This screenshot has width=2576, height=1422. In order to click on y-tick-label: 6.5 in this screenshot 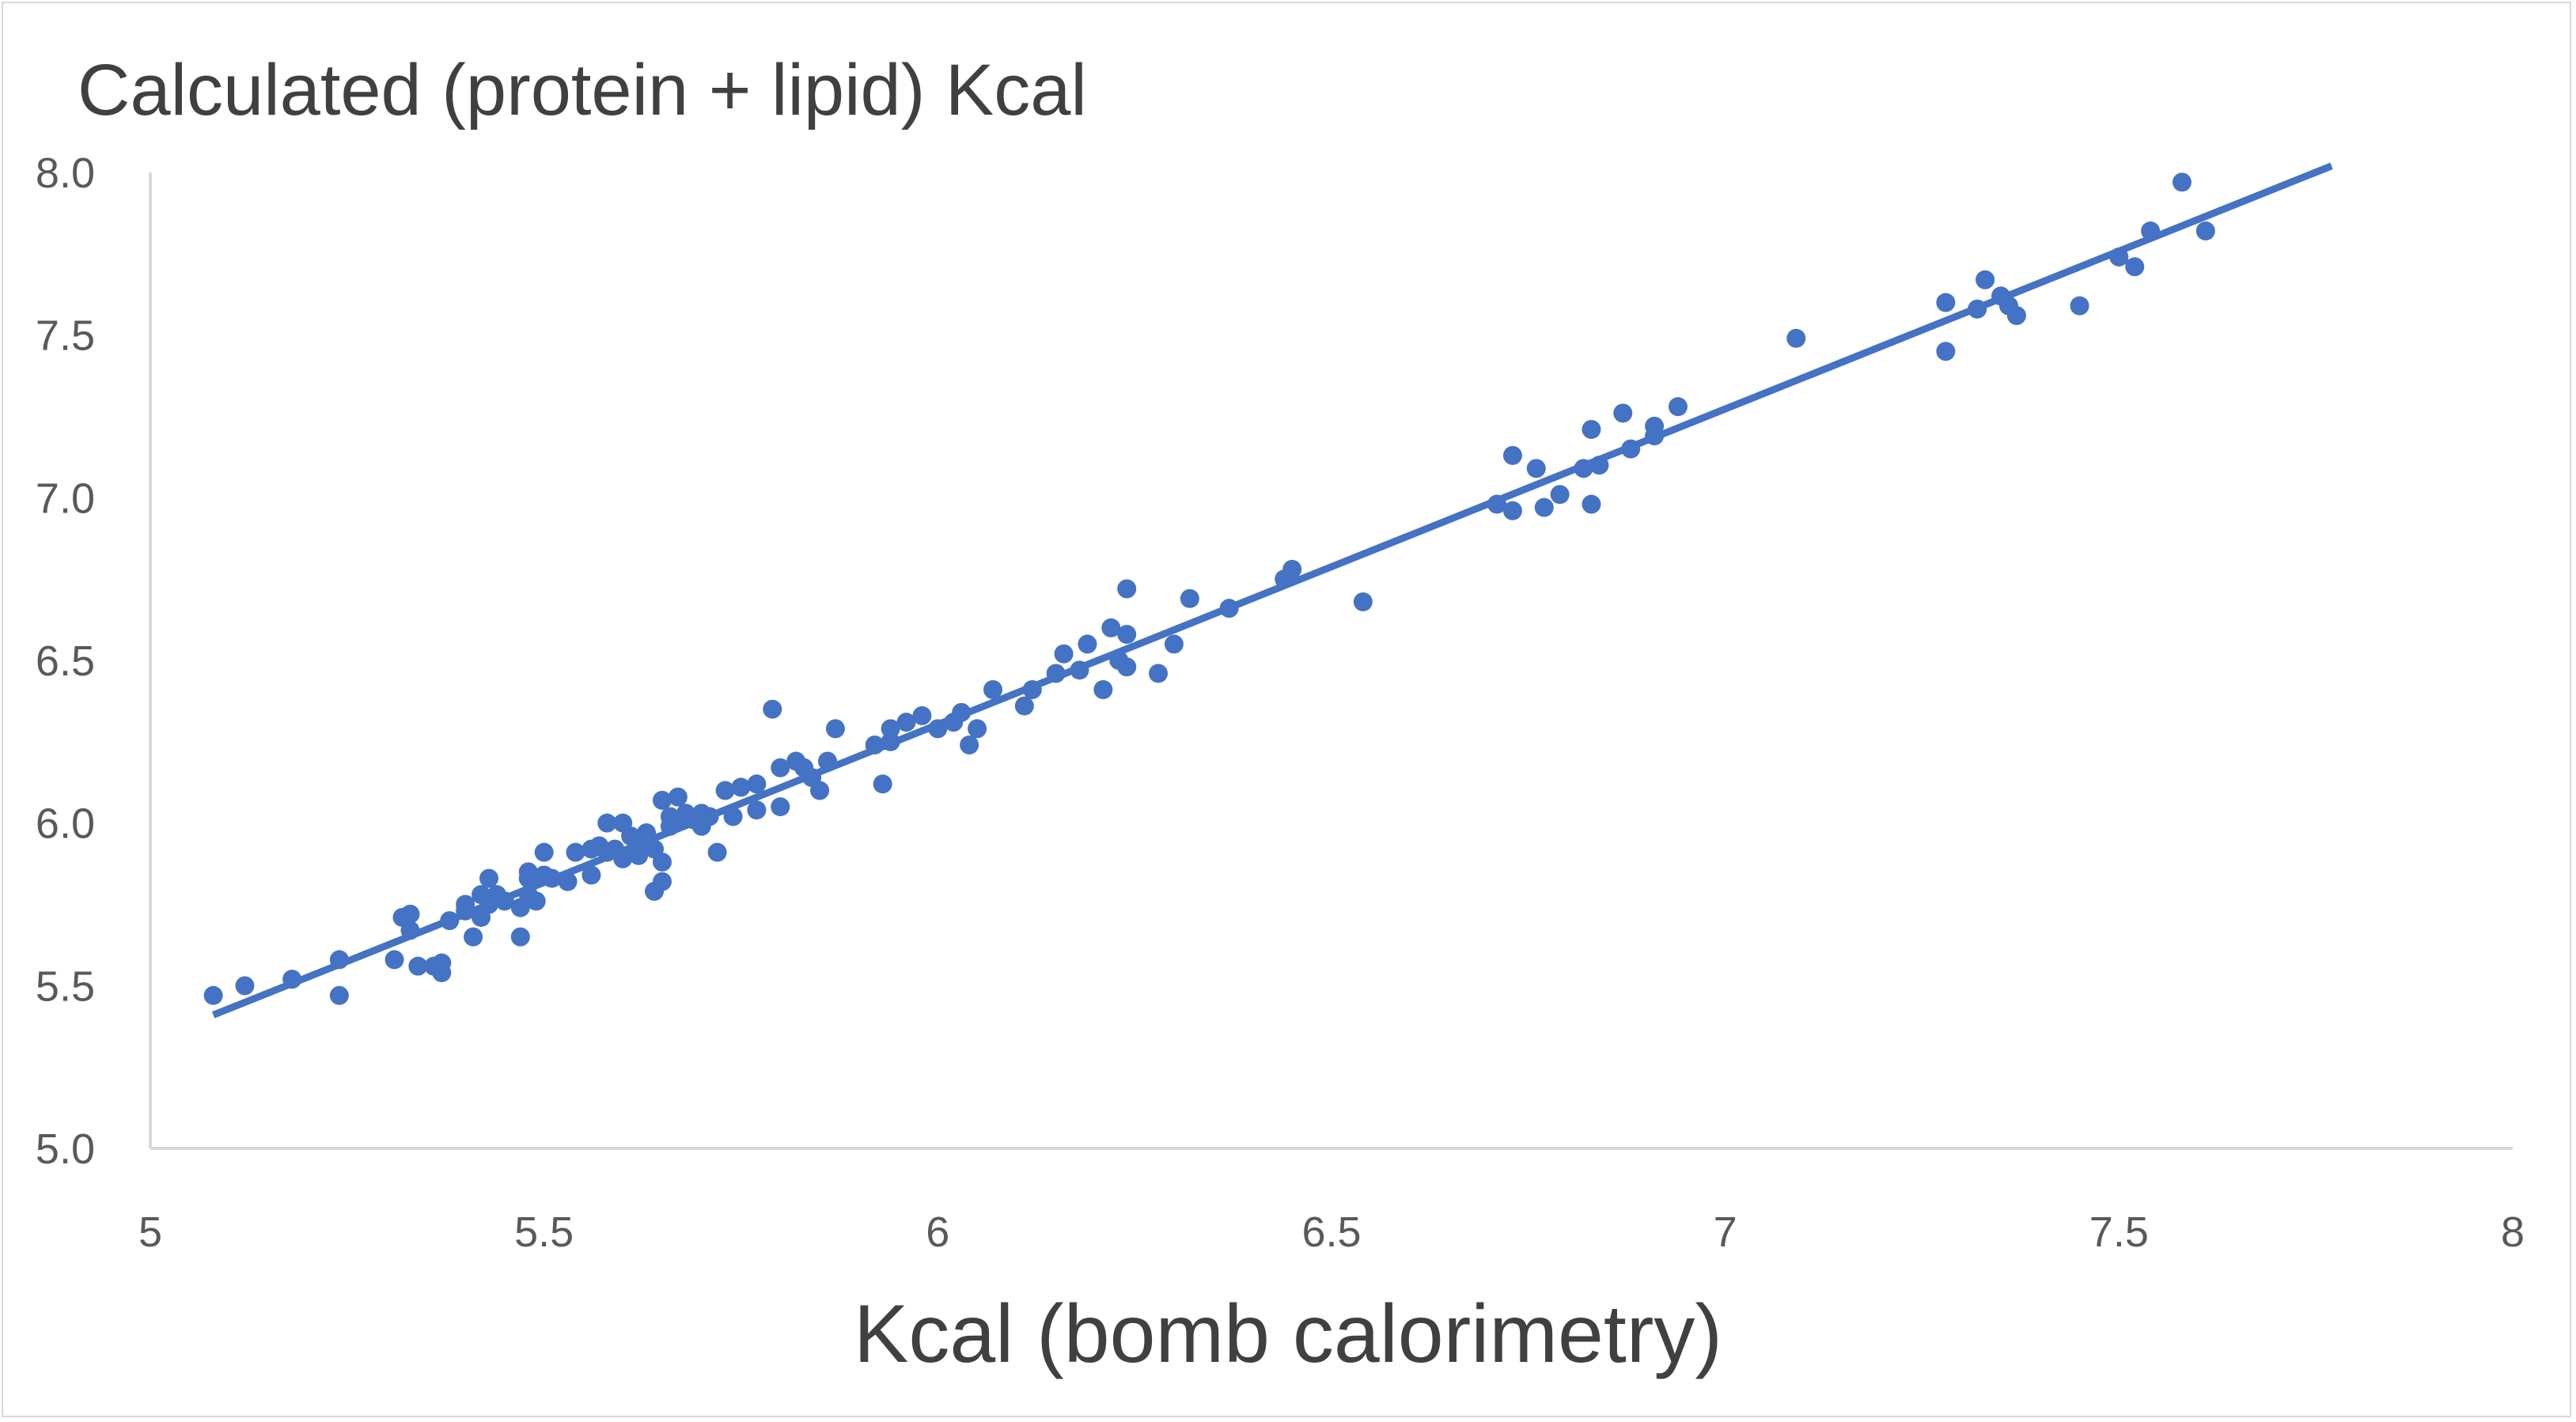, I will do `click(65, 661)`.